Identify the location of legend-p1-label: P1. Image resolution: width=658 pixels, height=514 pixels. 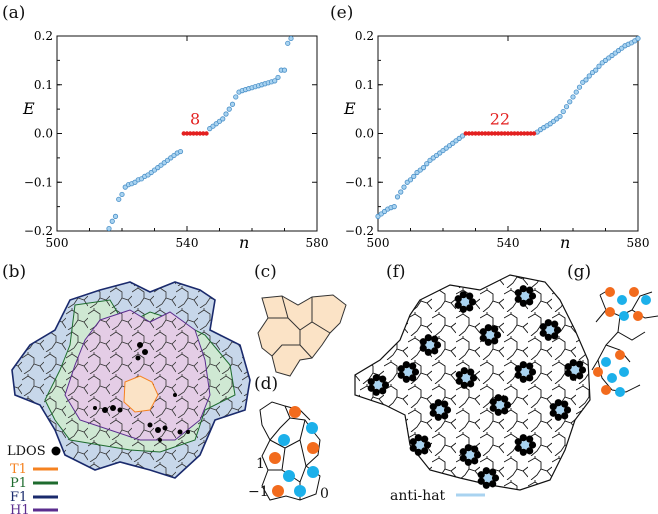
(18, 483).